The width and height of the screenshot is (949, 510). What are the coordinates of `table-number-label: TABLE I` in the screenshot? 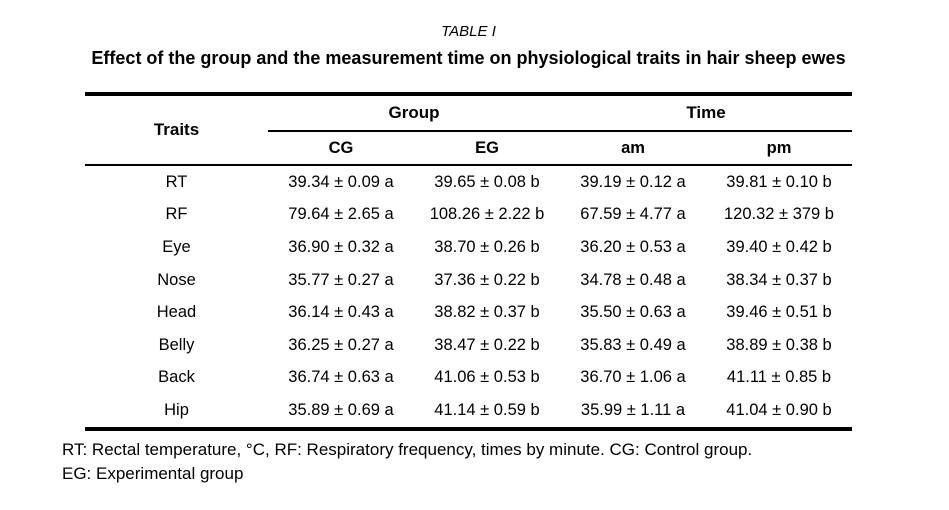 It's located at (468, 31).